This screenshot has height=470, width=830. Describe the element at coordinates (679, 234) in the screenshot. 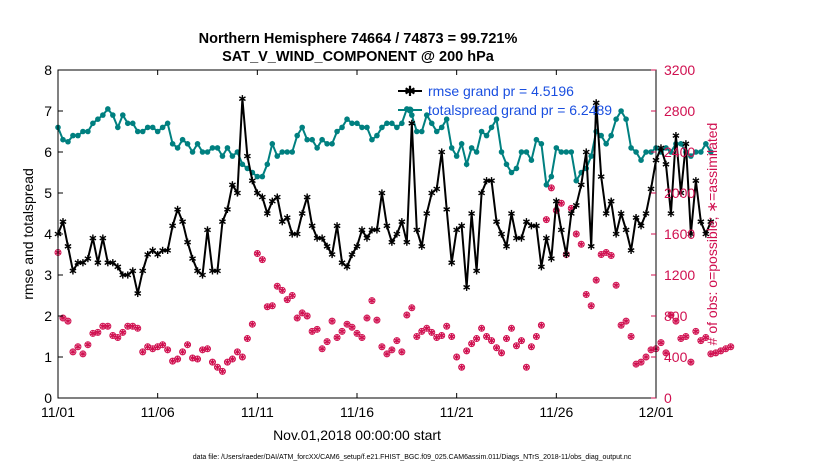

I see `y-right-tick-label: 1600` at that location.